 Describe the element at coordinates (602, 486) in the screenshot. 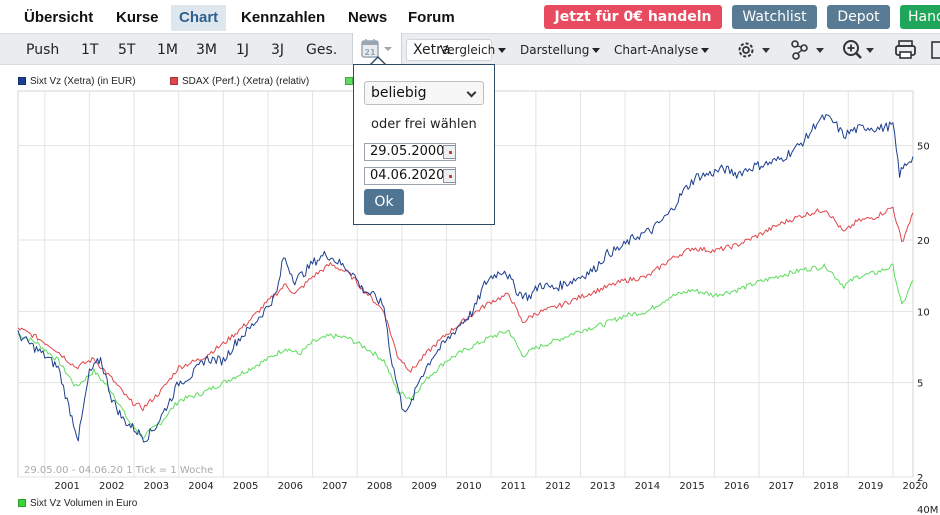

I see `x-tick-label: 2013` at that location.